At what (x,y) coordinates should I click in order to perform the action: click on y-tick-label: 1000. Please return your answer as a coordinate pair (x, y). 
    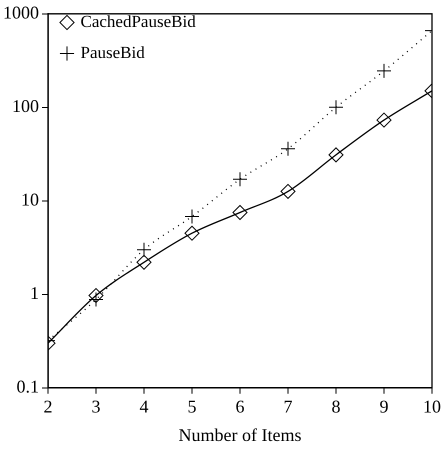
    Looking at the image, I should click on (21, 12).